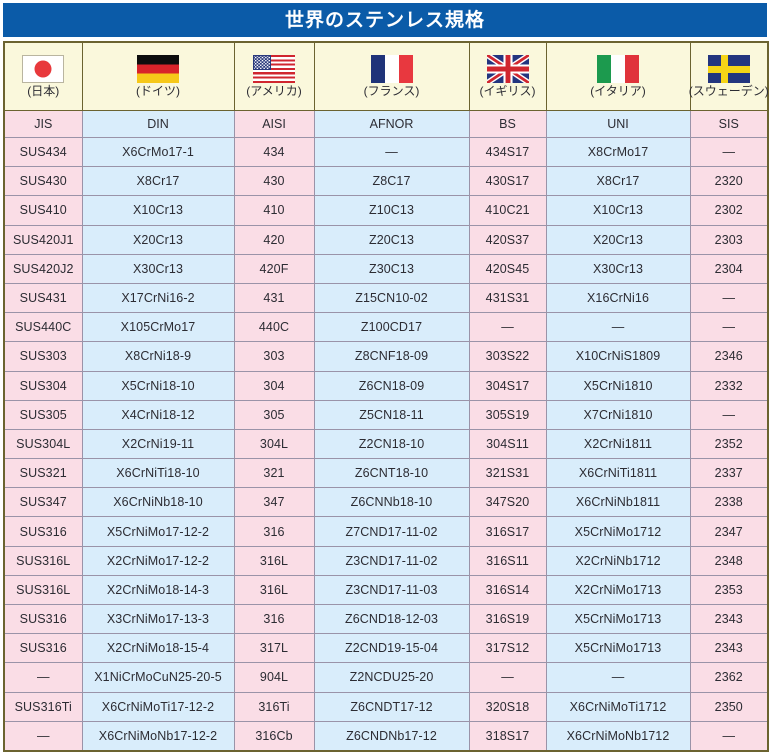 Image resolution: width=770 pixels, height=752 pixels. Describe the element at coordinates (158, 590) in the screenshot. I see `cell-din: X2CrNiMo18-14-3` at that location.